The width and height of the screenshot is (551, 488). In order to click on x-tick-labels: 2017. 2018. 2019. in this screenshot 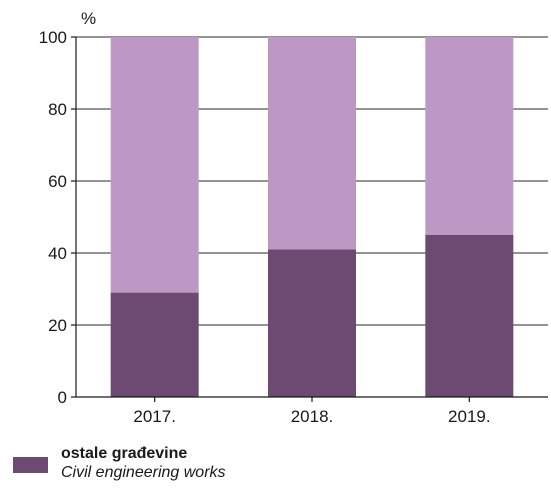, I will do `click(312, 411)`.